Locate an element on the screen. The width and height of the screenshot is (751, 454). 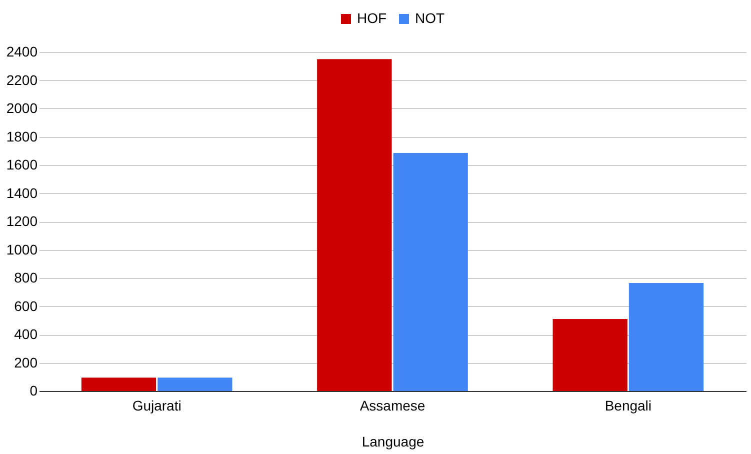
x-axis-title: Language is located at coordinates (393, 442).